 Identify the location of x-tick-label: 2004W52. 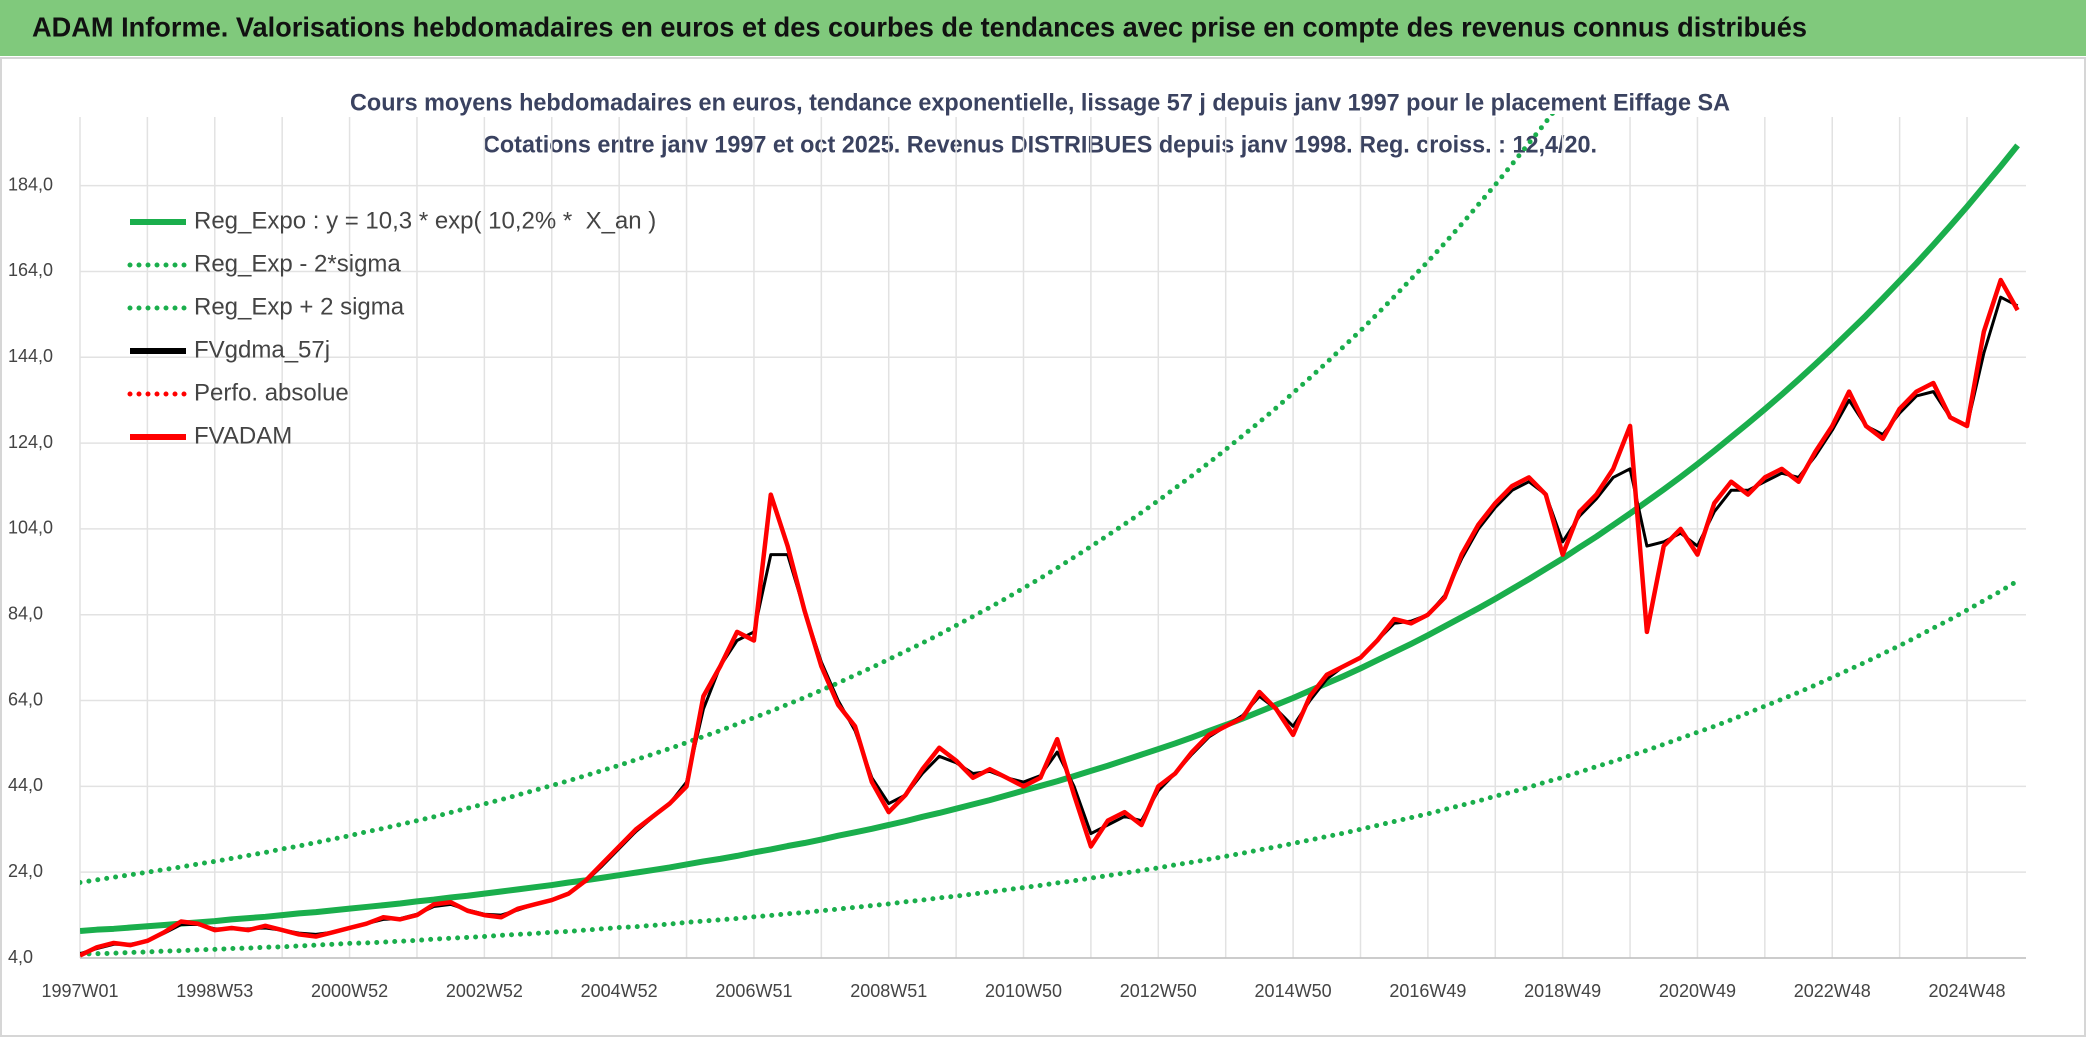
(619, 991).